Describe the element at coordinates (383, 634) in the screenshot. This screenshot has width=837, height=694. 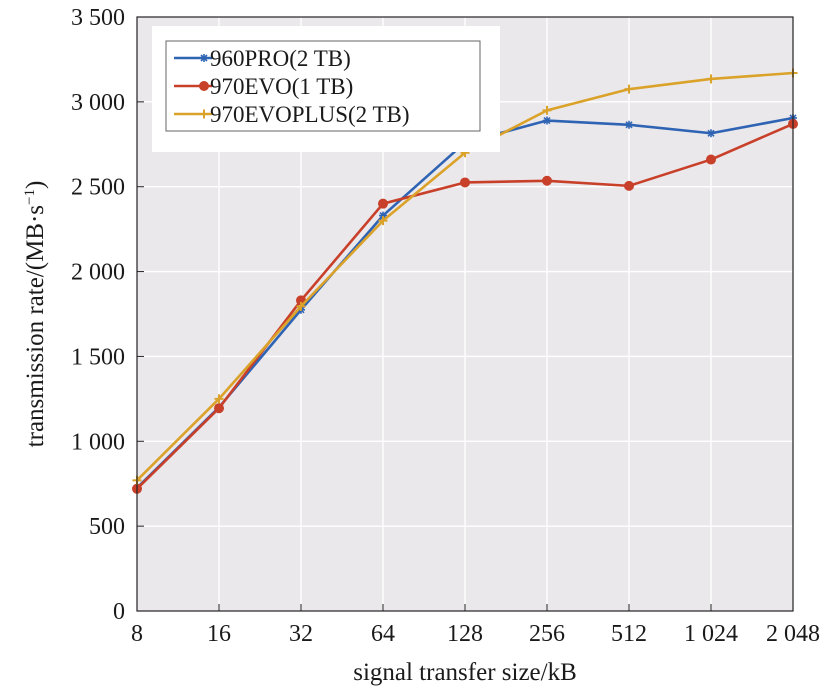
I see `x-tick-label: 64` at that location.